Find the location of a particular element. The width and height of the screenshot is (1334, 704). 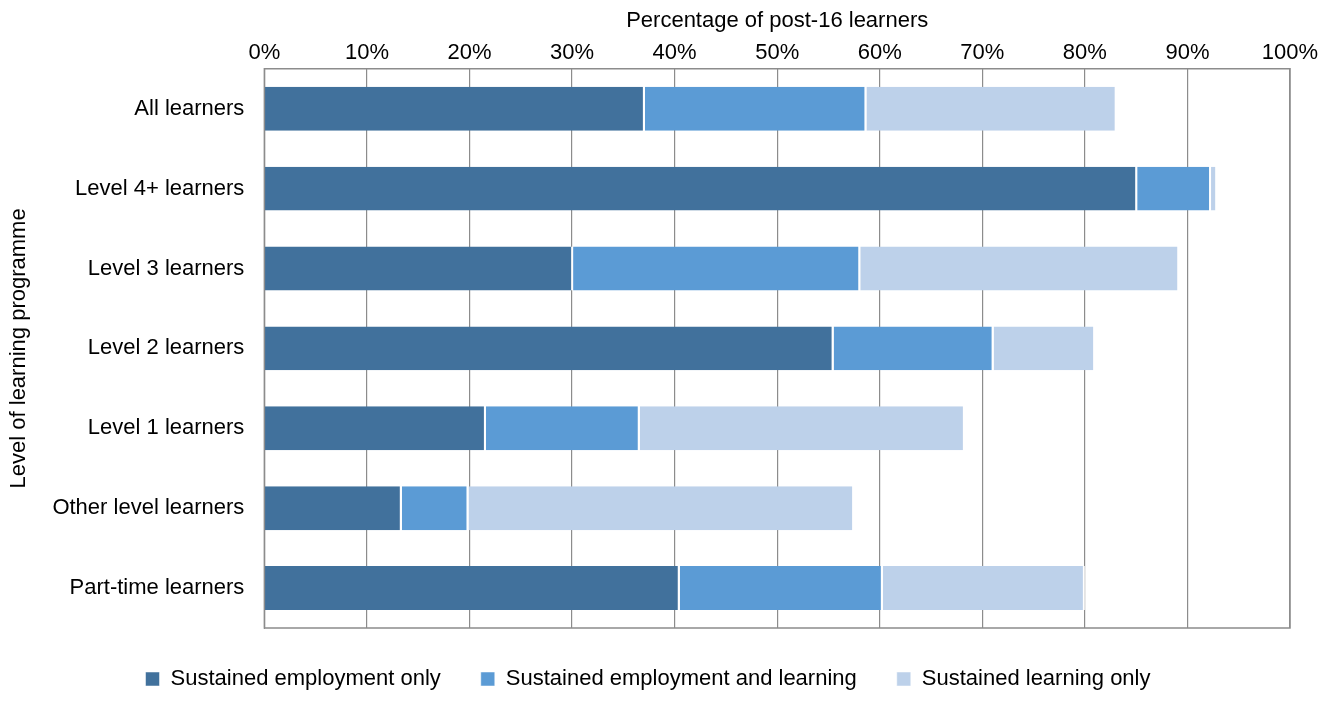

x-tick-label: 10% is located at coordinates (366, 51).